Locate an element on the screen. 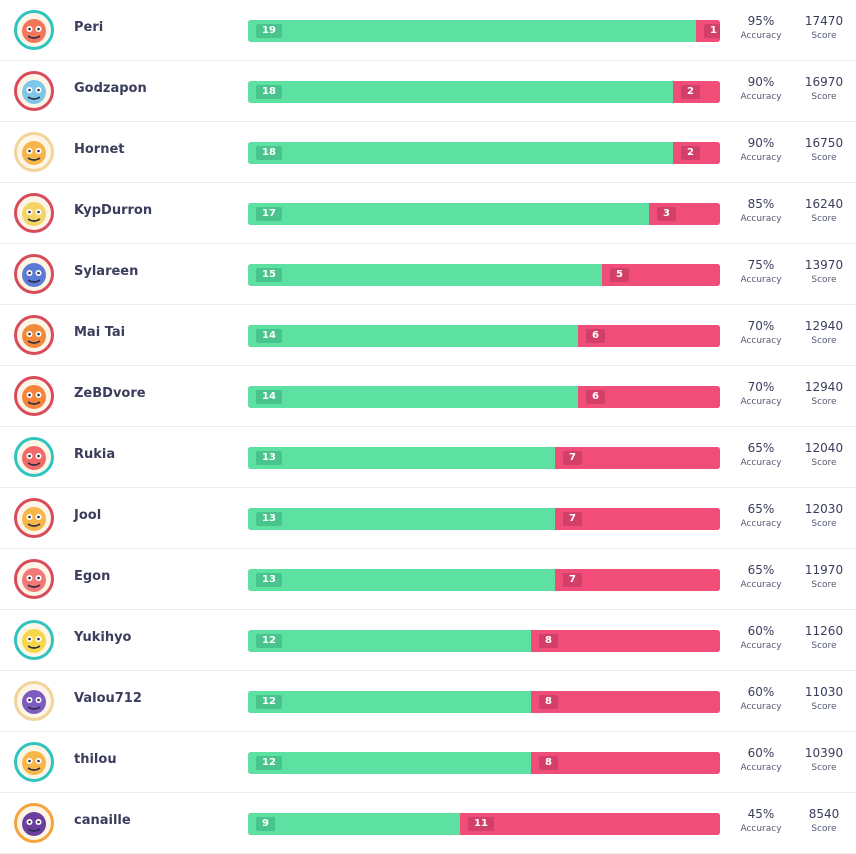 The height and width of the screenshot is (854, 856). correct-count: 15 is located at coordinates (269, 275).